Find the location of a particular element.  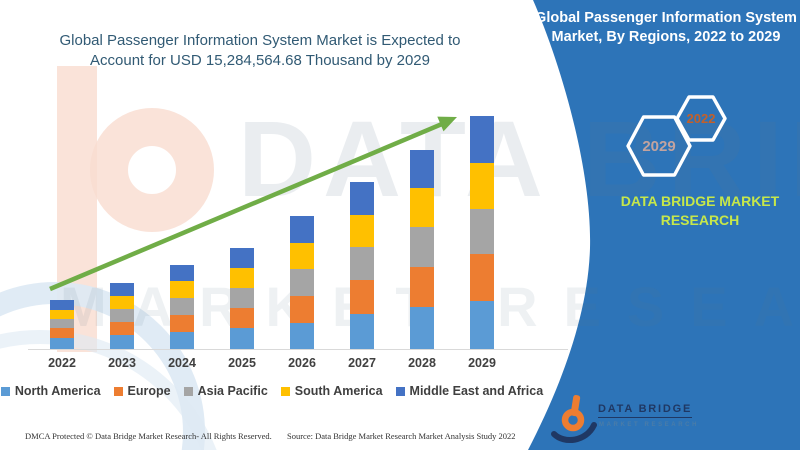

x-axis-label-2027: 2027 is located at coordinates (362, 363).